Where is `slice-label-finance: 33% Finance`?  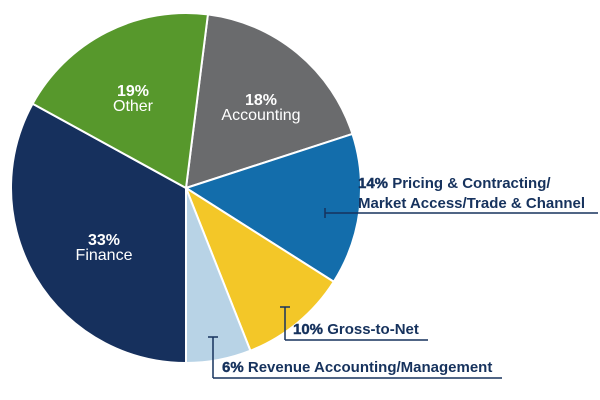
slice-label-finance: 33% Finance is located at coordinates (104, 248).